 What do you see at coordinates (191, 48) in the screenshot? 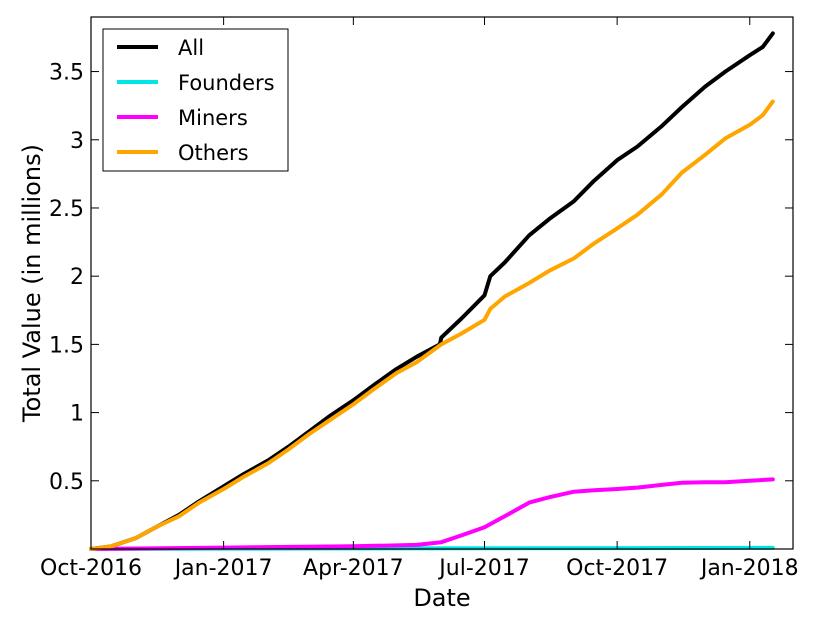
I see `legend-label-all: All` at bounding box center [191, 48].